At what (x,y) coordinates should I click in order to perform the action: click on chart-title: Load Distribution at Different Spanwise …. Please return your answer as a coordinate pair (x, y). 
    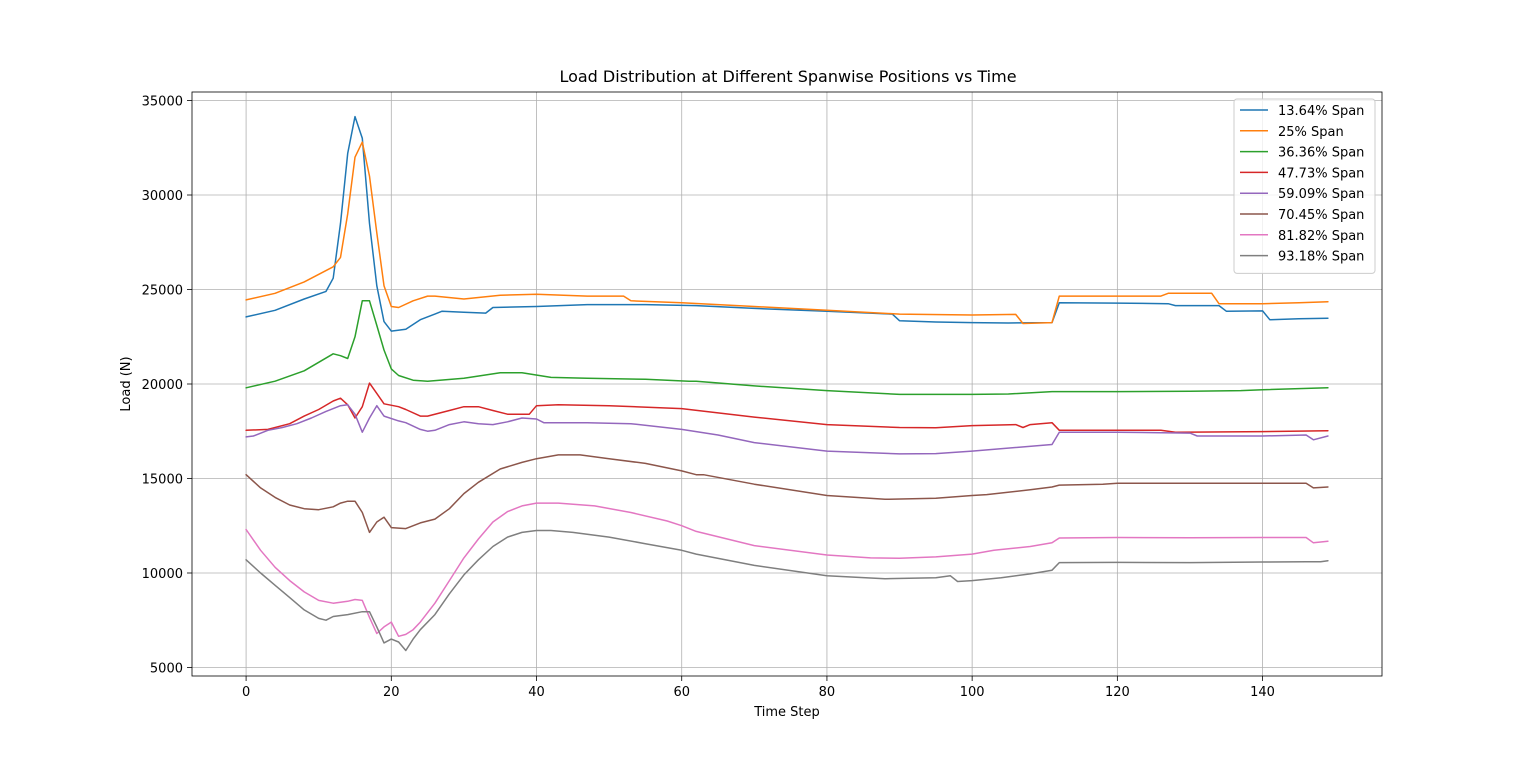
    Looking at the image, I should click on (787, 76).